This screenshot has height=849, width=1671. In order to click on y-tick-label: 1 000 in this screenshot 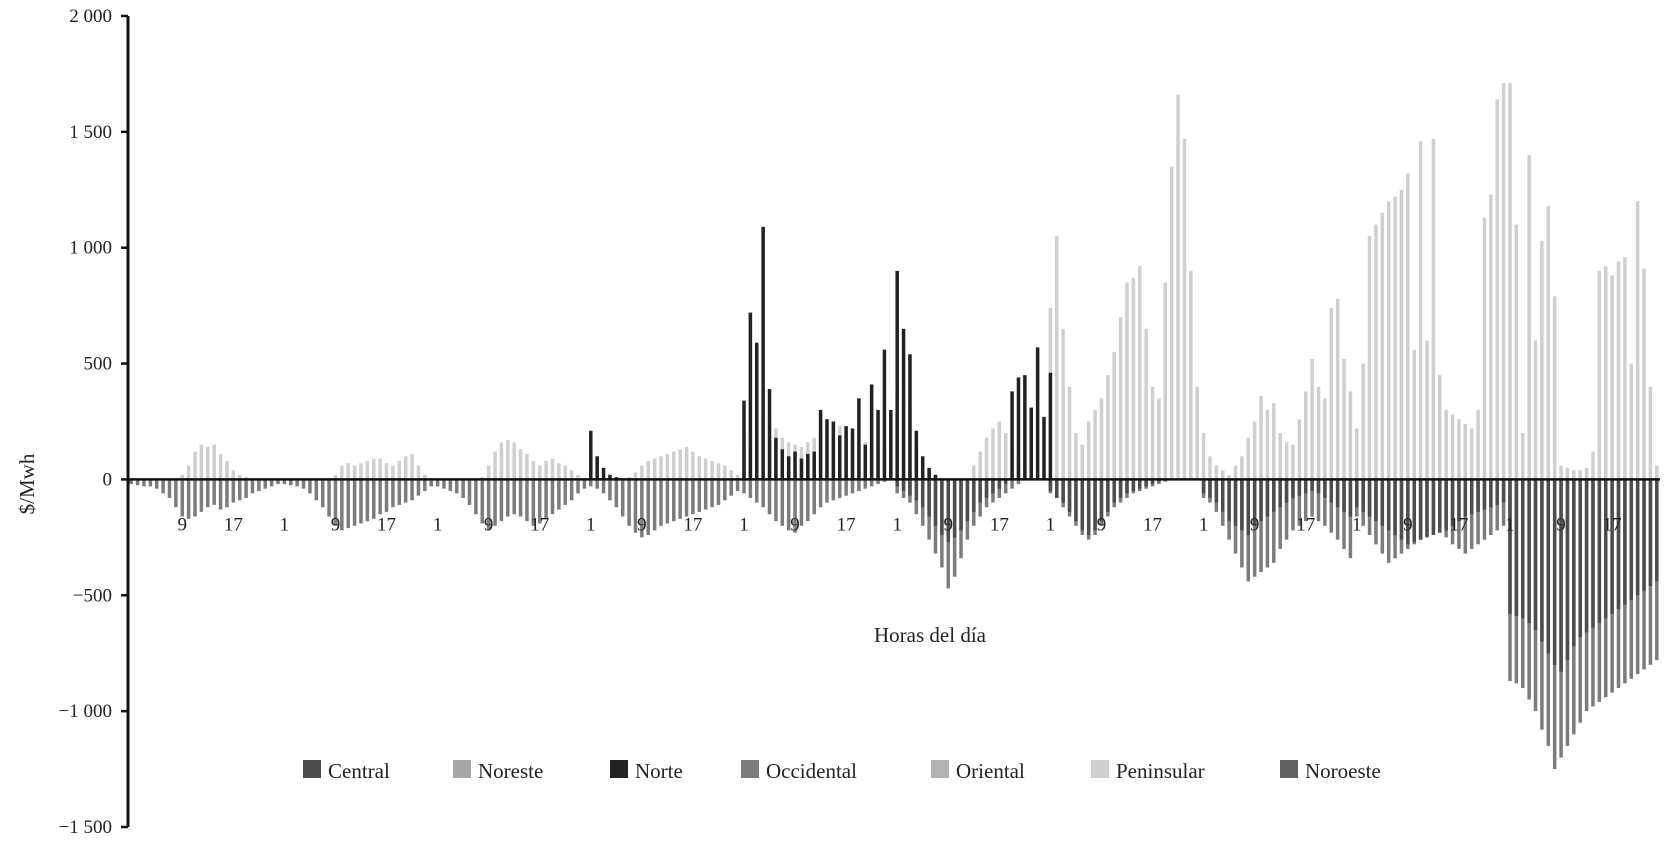, I will do `click(90, 248)`.